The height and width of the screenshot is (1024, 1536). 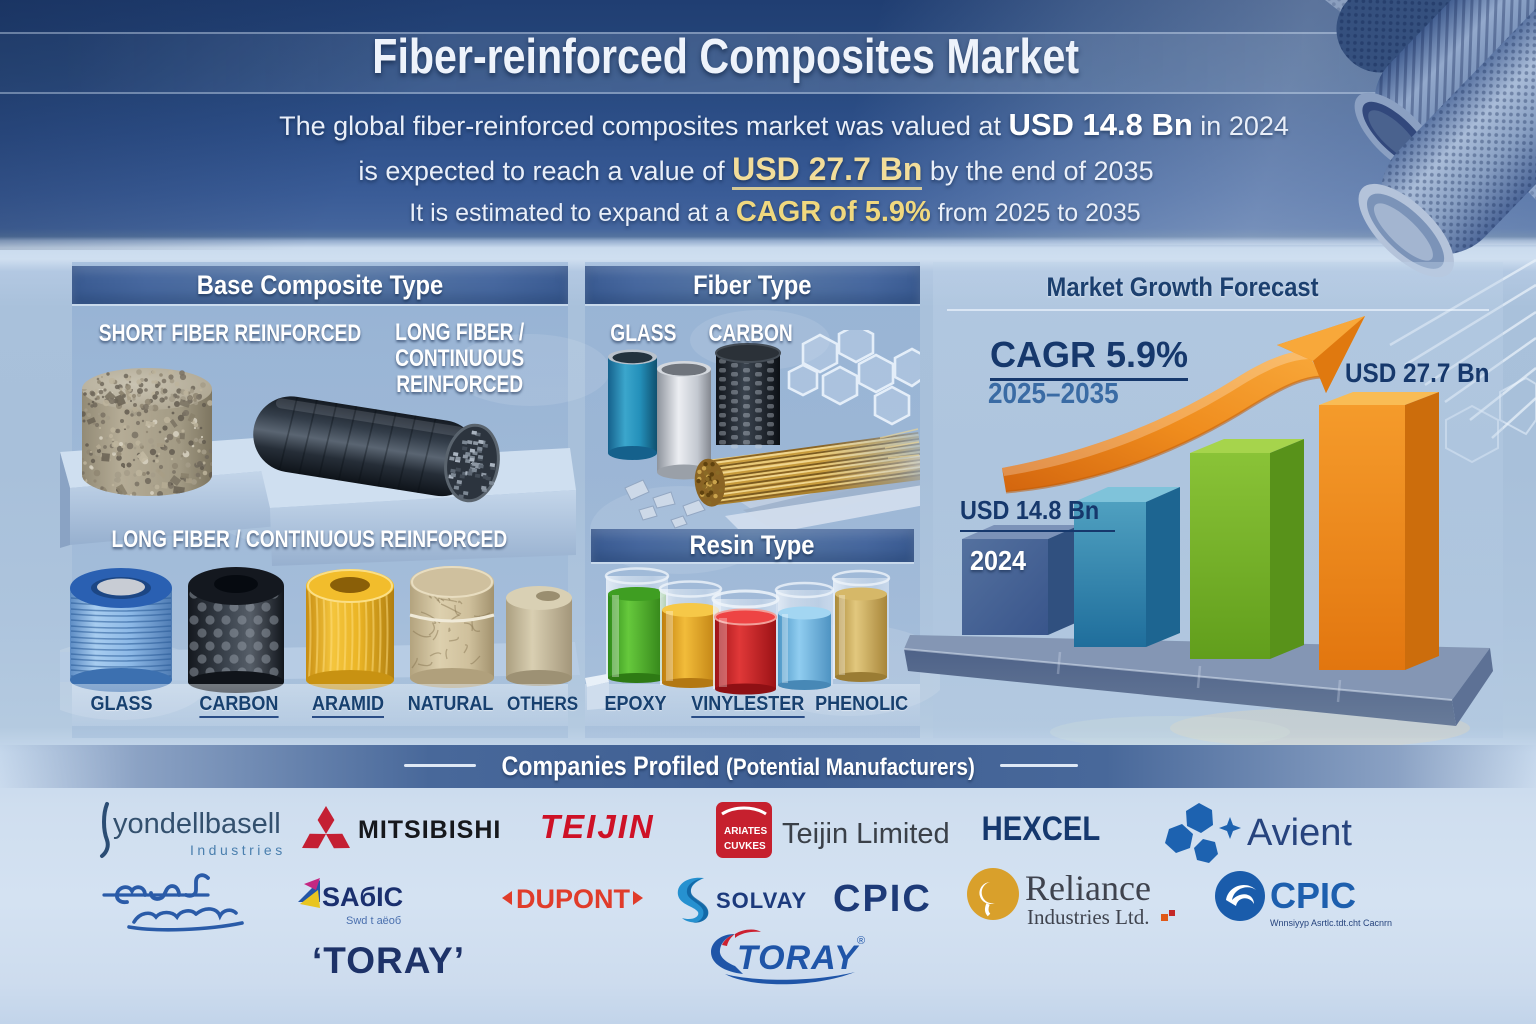 What do you see at coordinates (798, 958) in the screenshot?
I see `svg-text: TORAY` at bounding box center [798, 958].